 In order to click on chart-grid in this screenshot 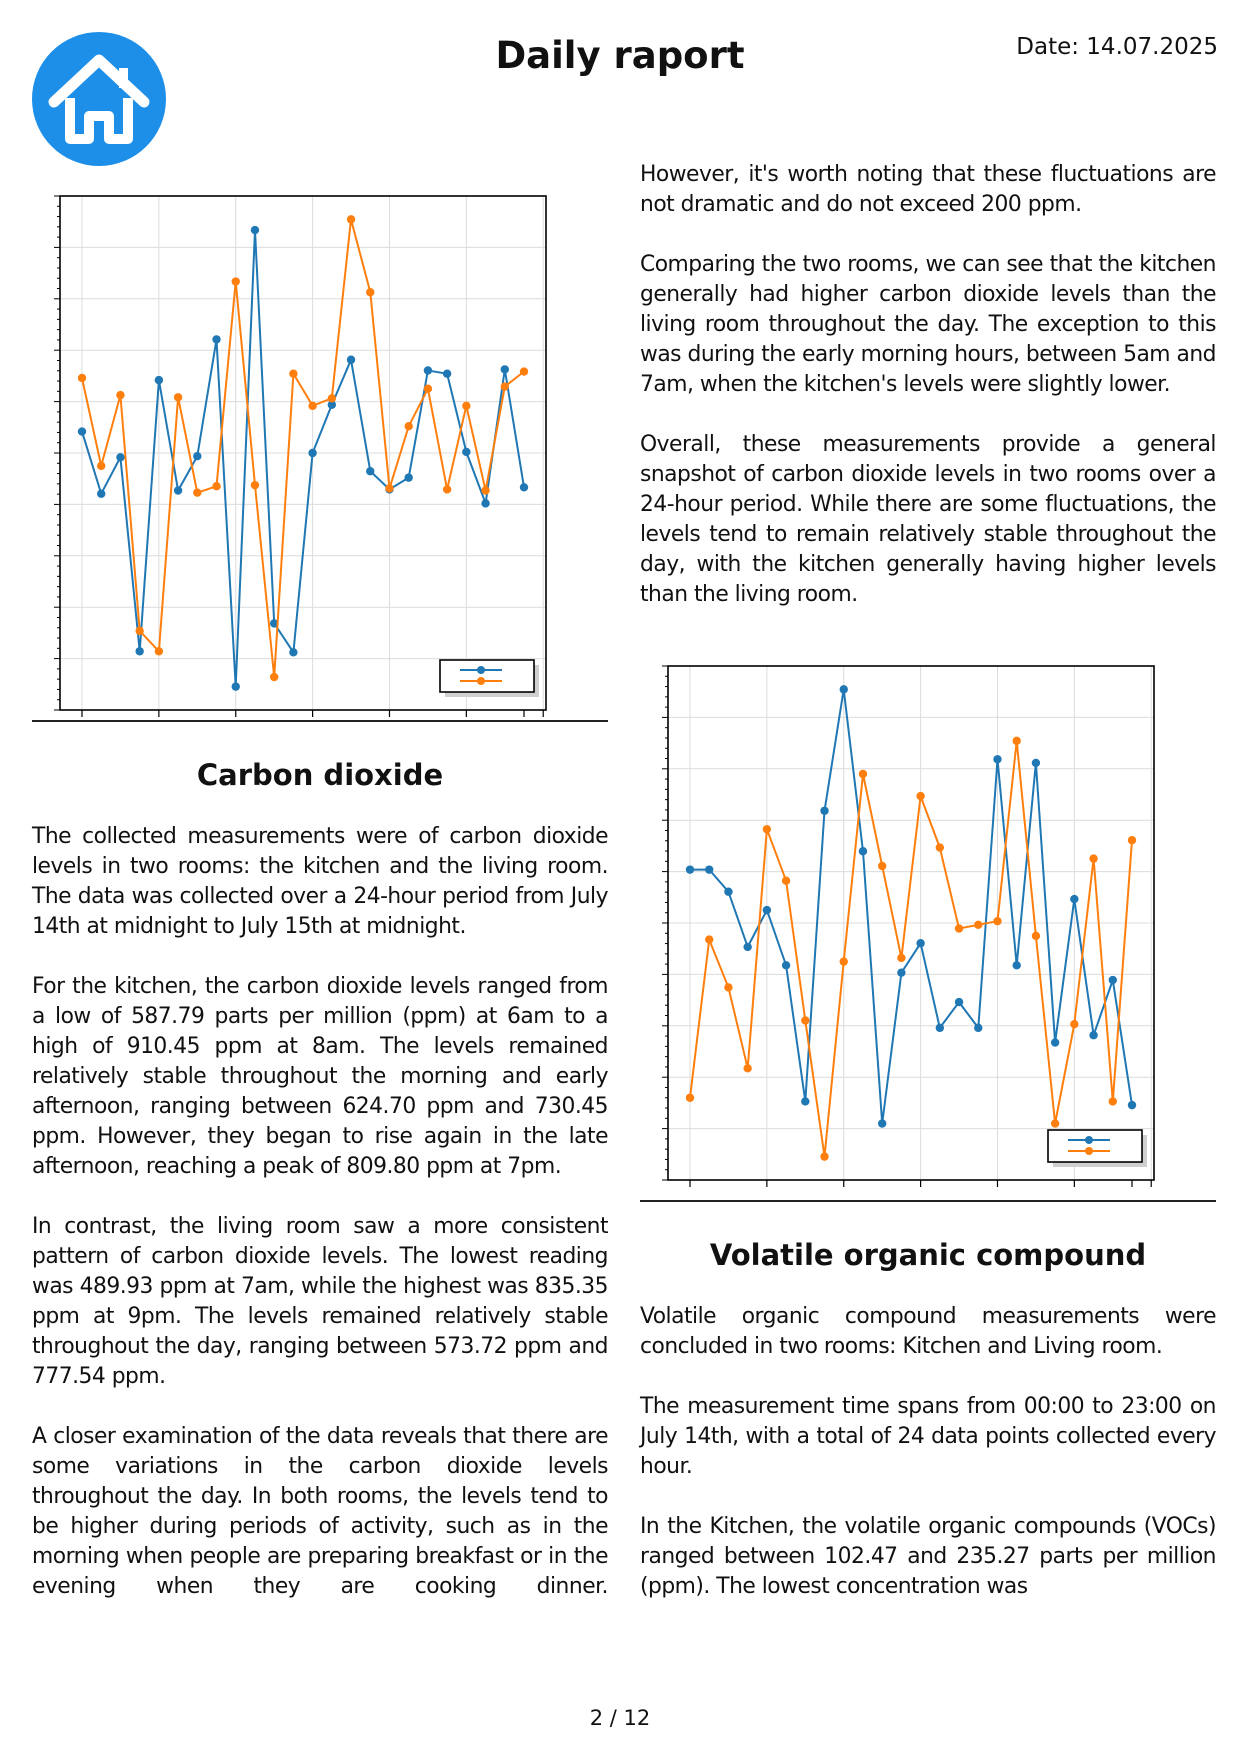, I will do `click(908, 926)`.